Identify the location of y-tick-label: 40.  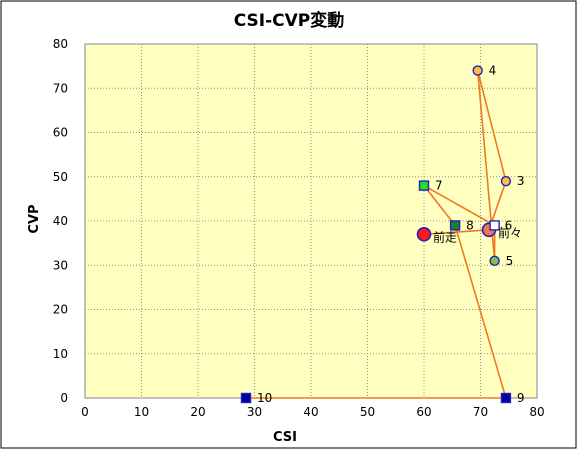
(60, 221).